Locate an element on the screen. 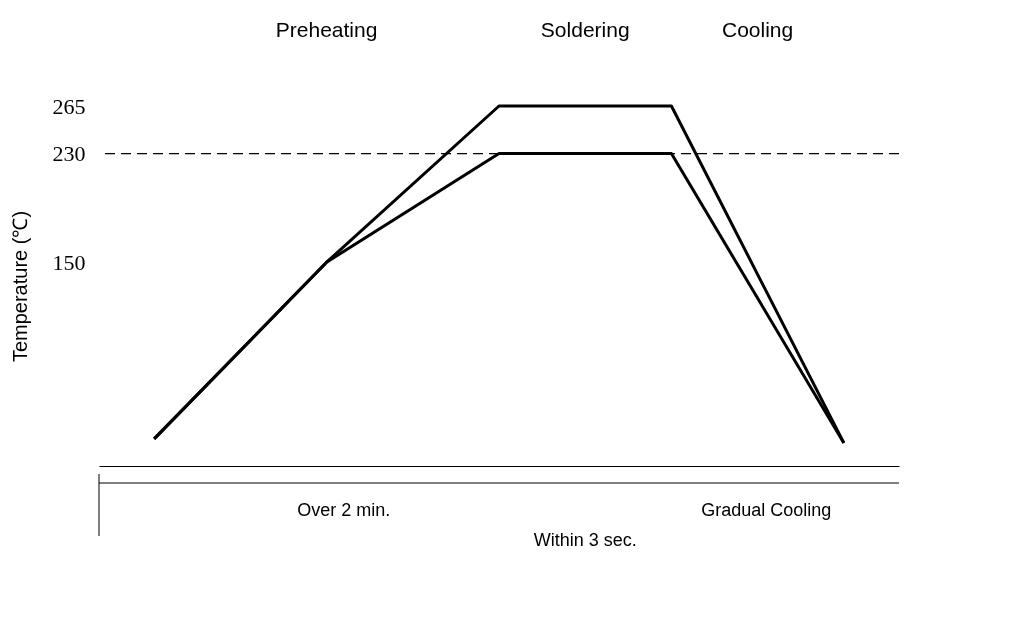 The height and width of the screenshot is (620, 1034). y-tick-label: 150 is located at coordinates (69, 262).